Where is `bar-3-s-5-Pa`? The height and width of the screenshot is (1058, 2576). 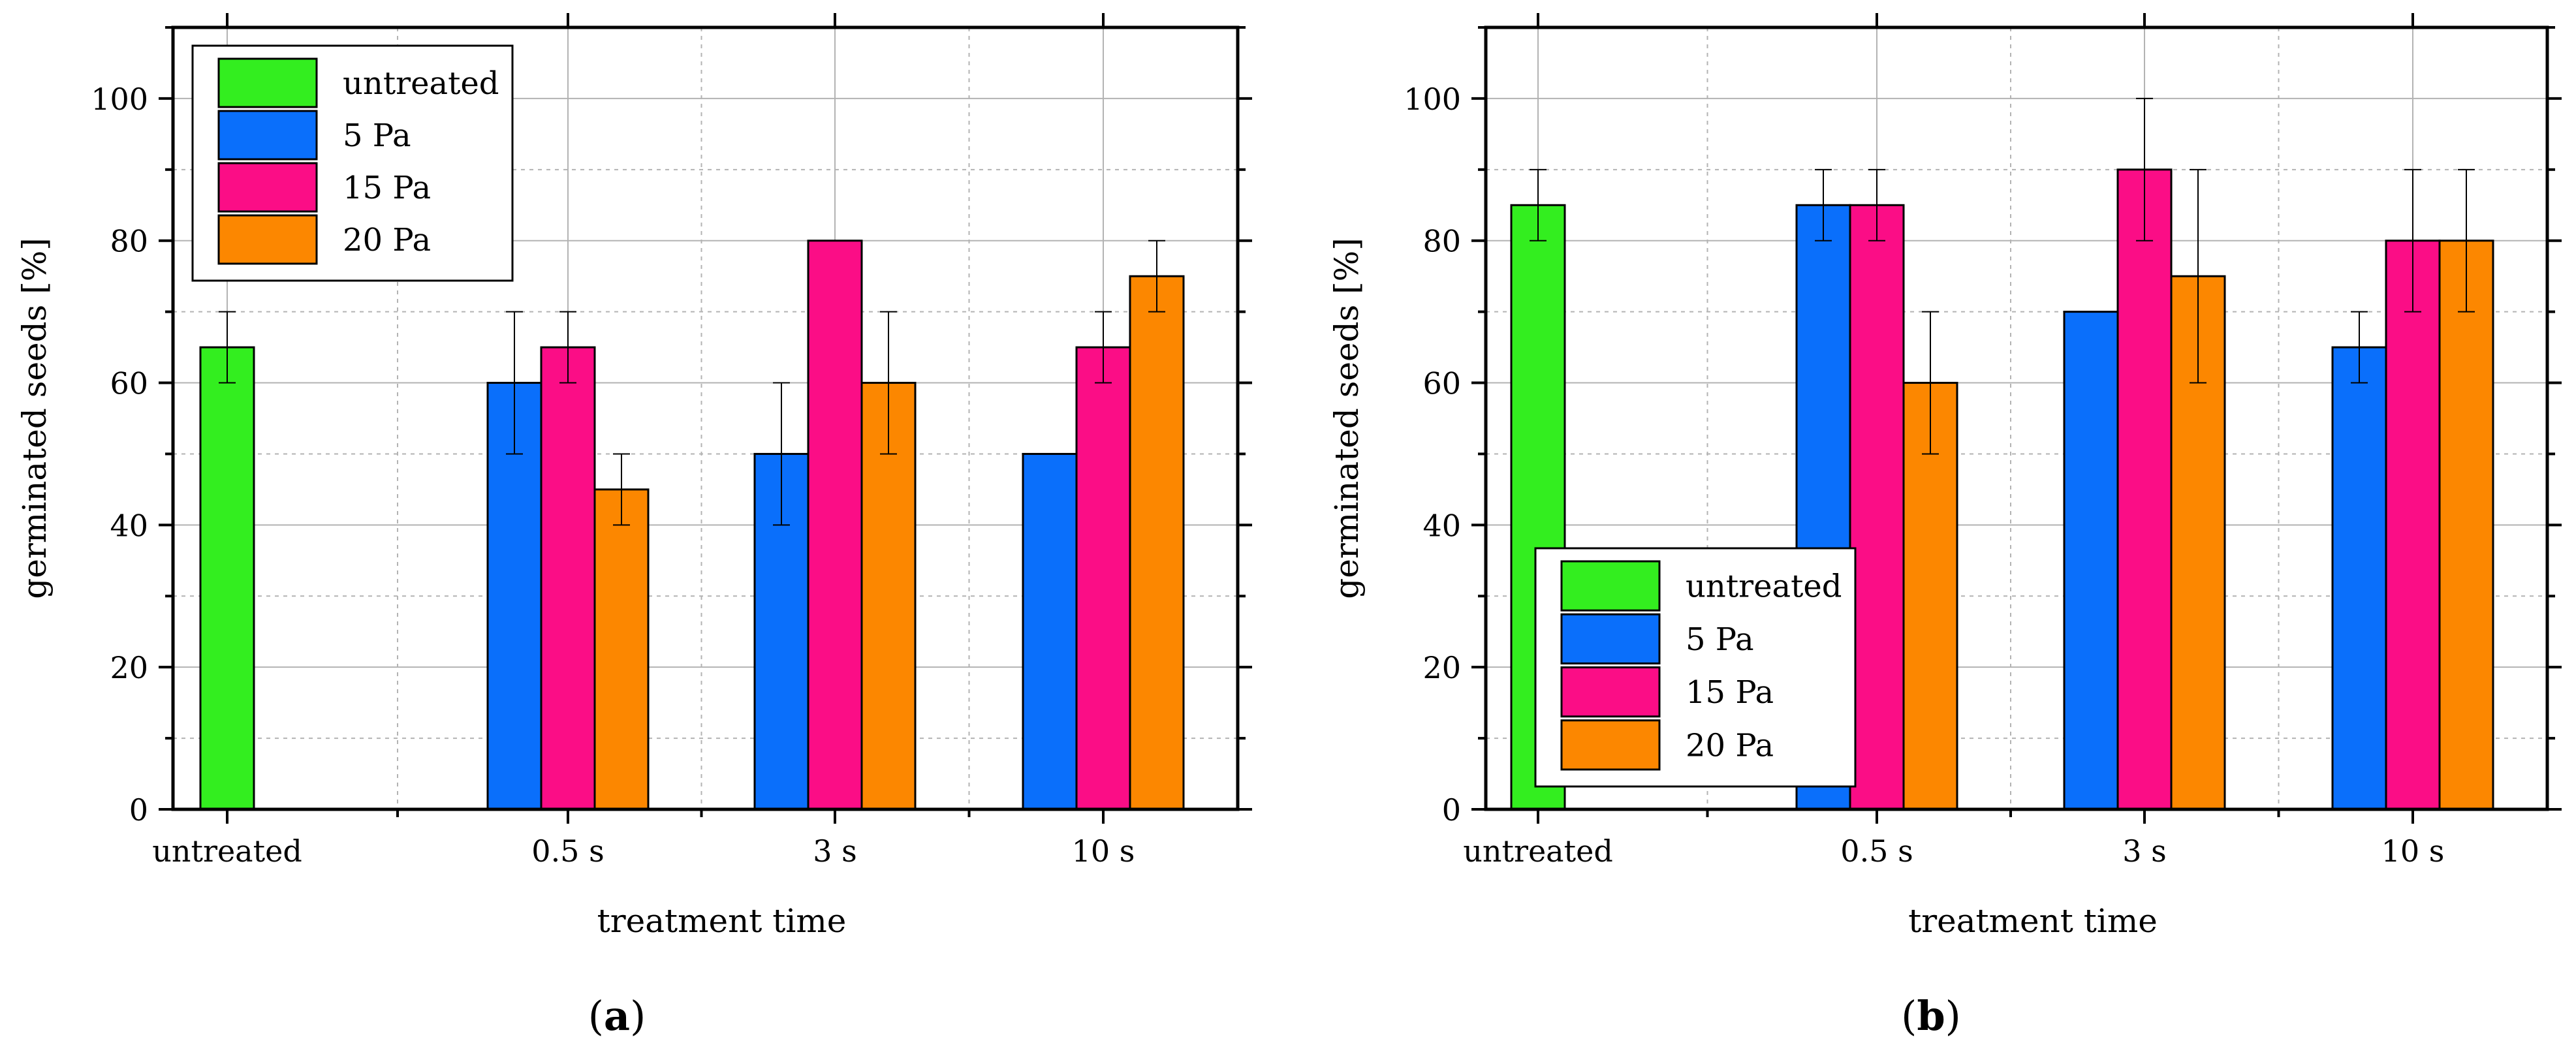
bar-3-s-5-Pa is located at coordinates (2091, 561).